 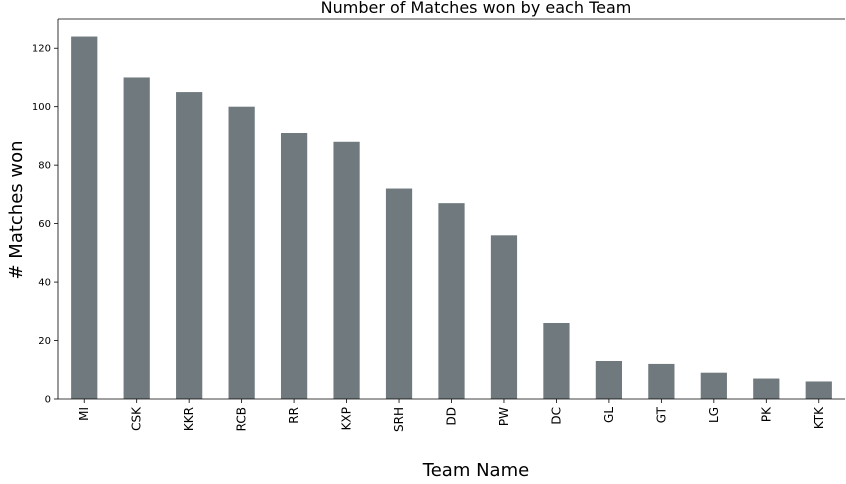 What do you see at coordinates (347, 418) in the screenshot?
I see `x-tick-label-kxp: KXP` at bounding box center [347, 418].